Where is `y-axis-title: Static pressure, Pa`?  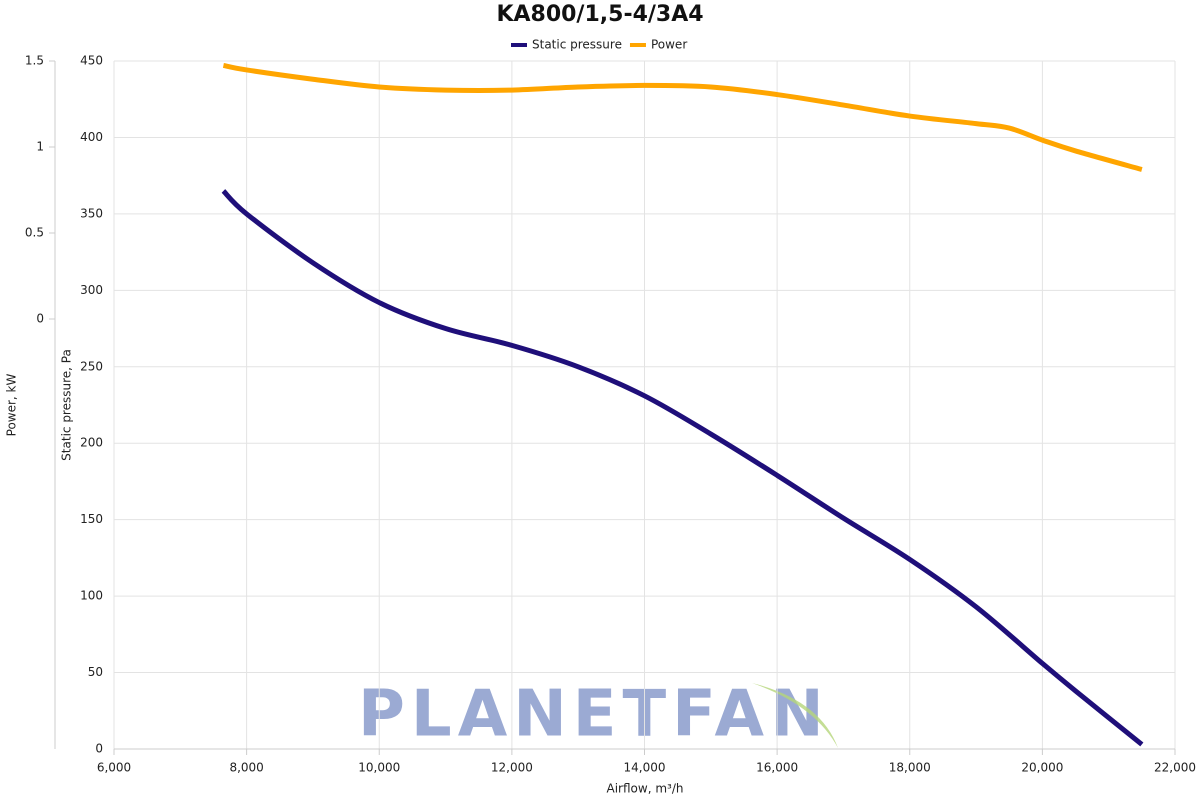 y-axis-title: Static pressure, Pa is located at coordinates (67, 405).